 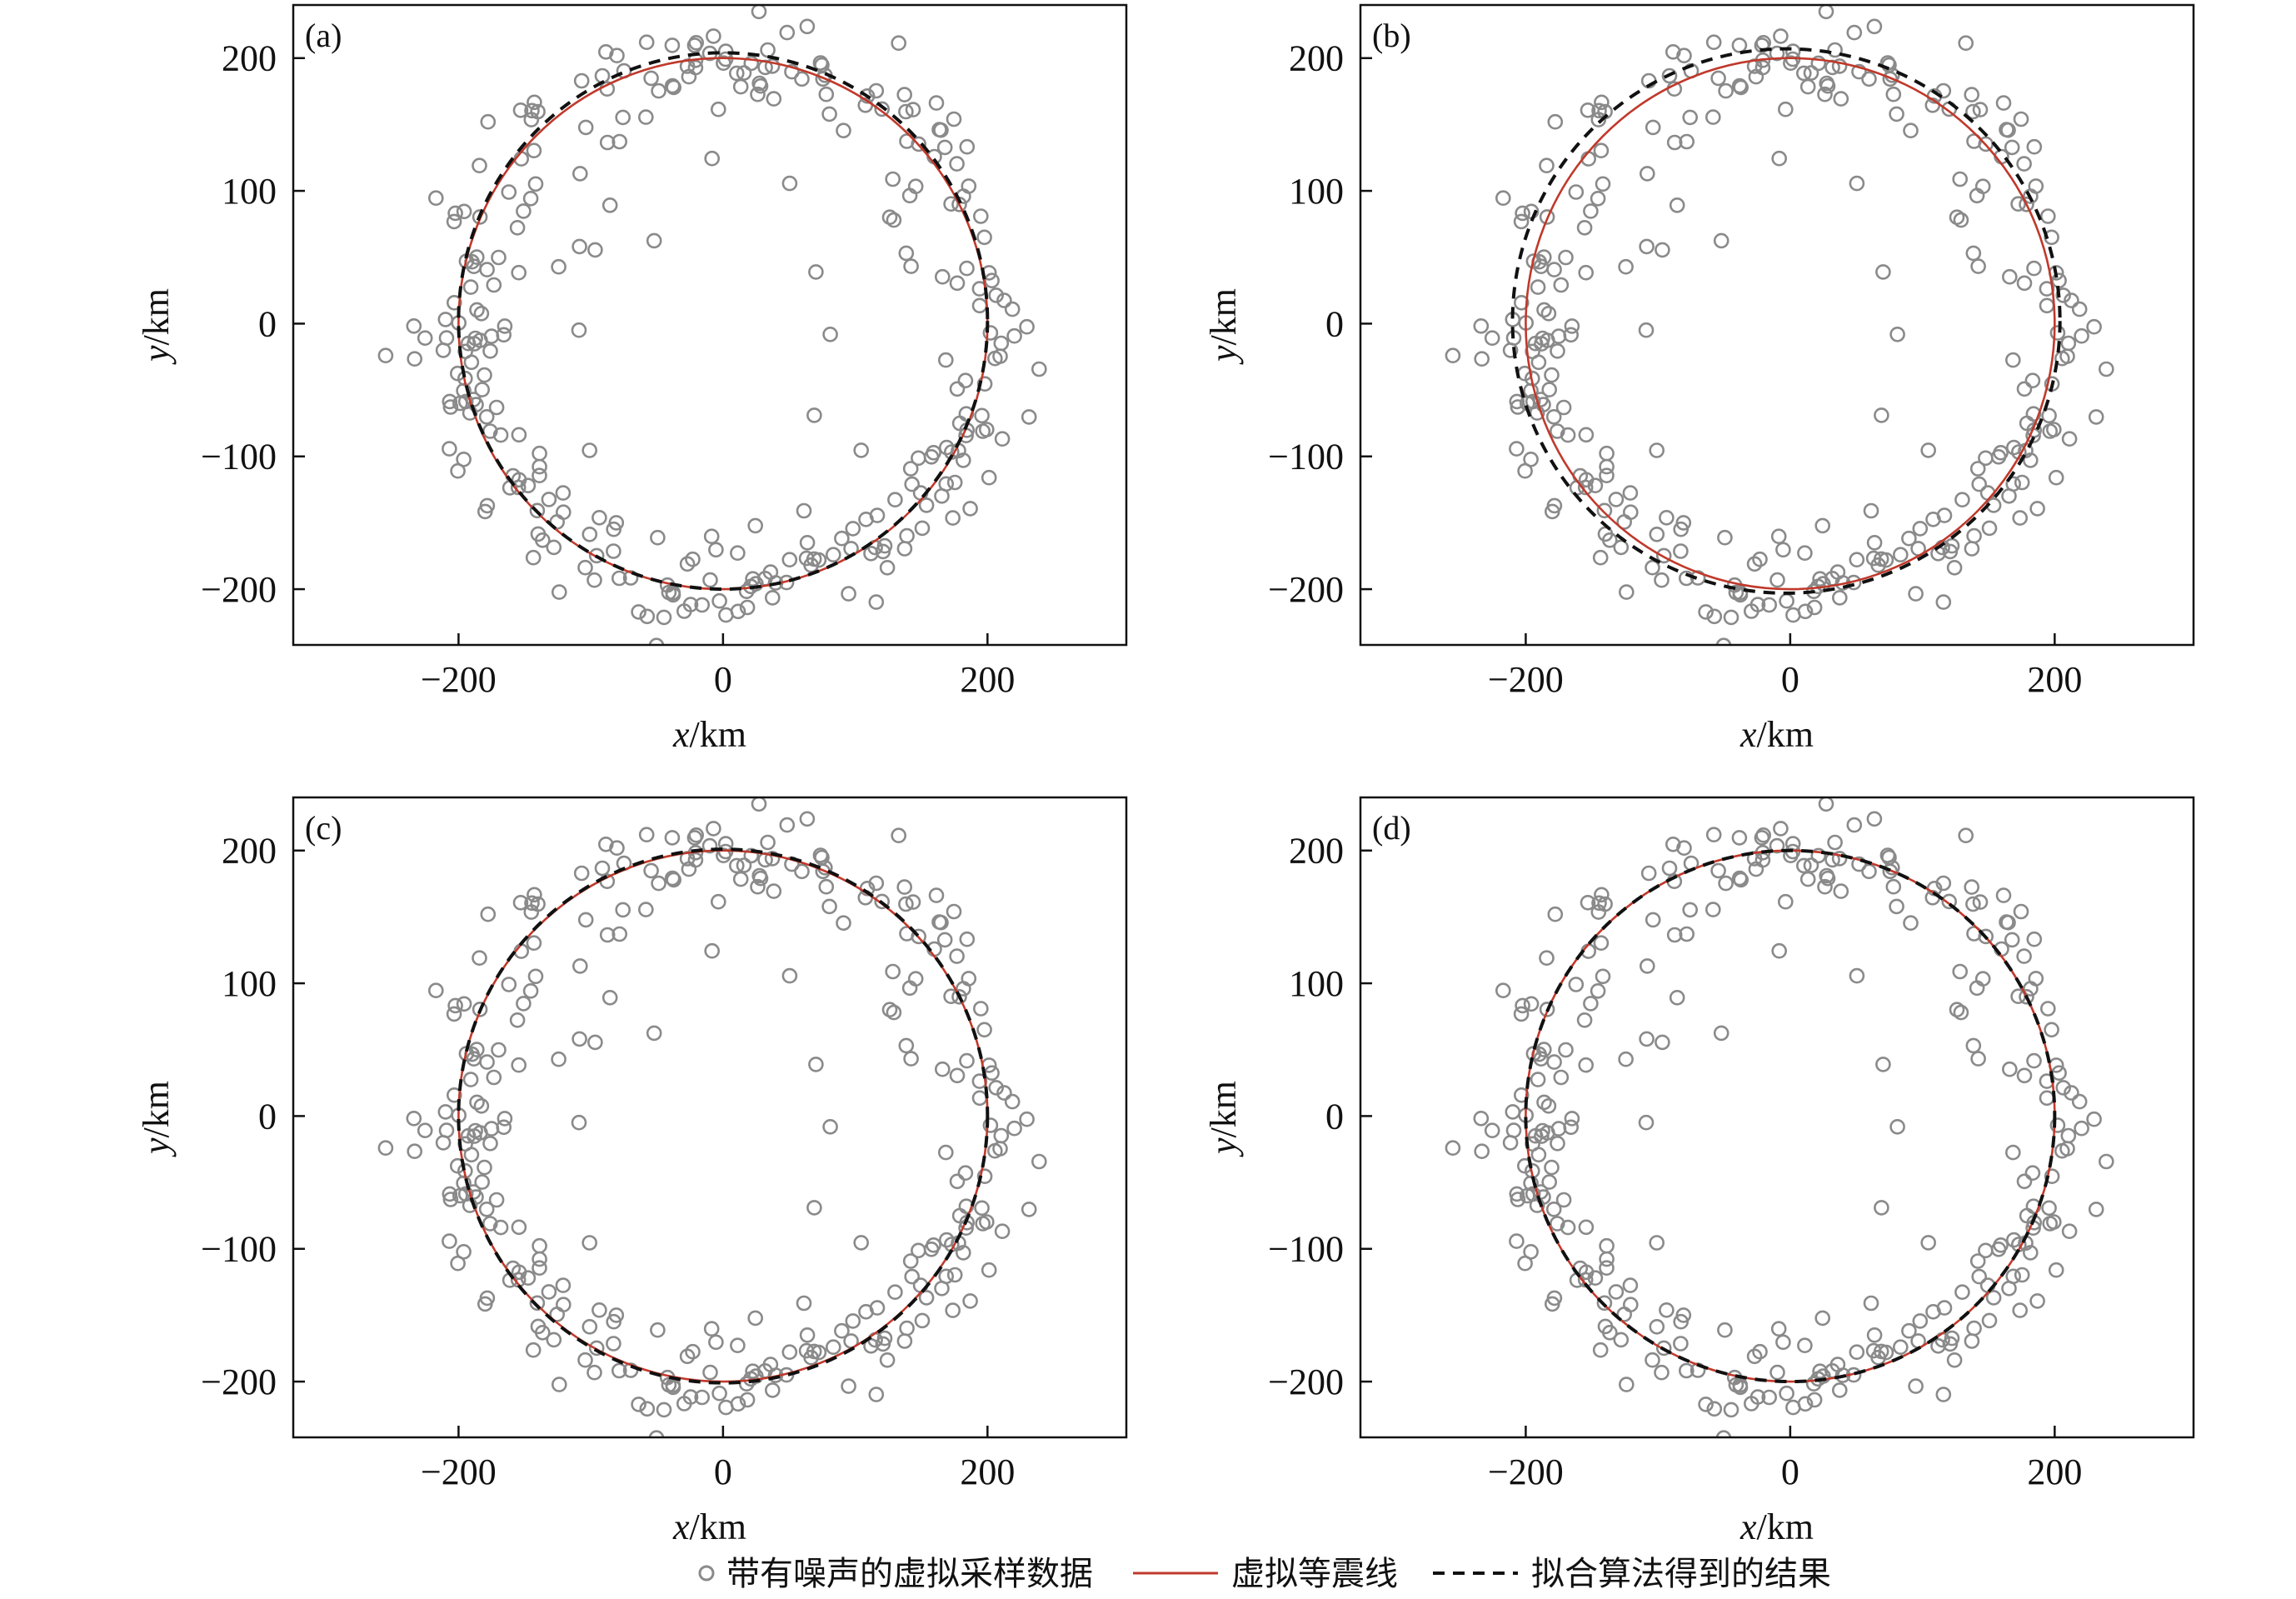 What do you see at coordinates (987, 1472) in the screenshot?
I see `x-tick-label: 200` at bounding box center [987, 1472].